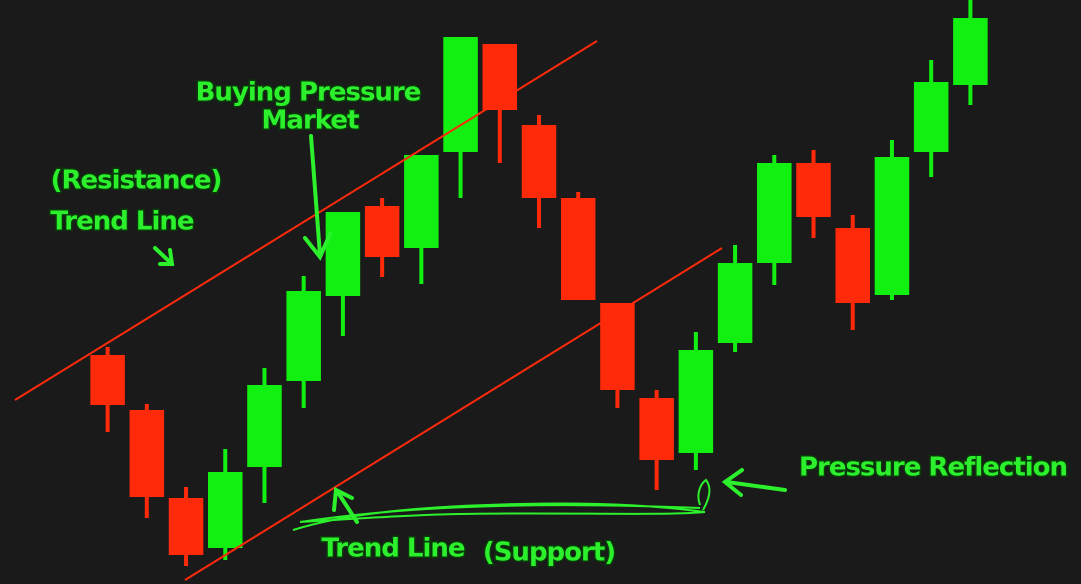 This screenshot has height=584, width=1081. I want to click on annotation: Market, so click(310, 121).